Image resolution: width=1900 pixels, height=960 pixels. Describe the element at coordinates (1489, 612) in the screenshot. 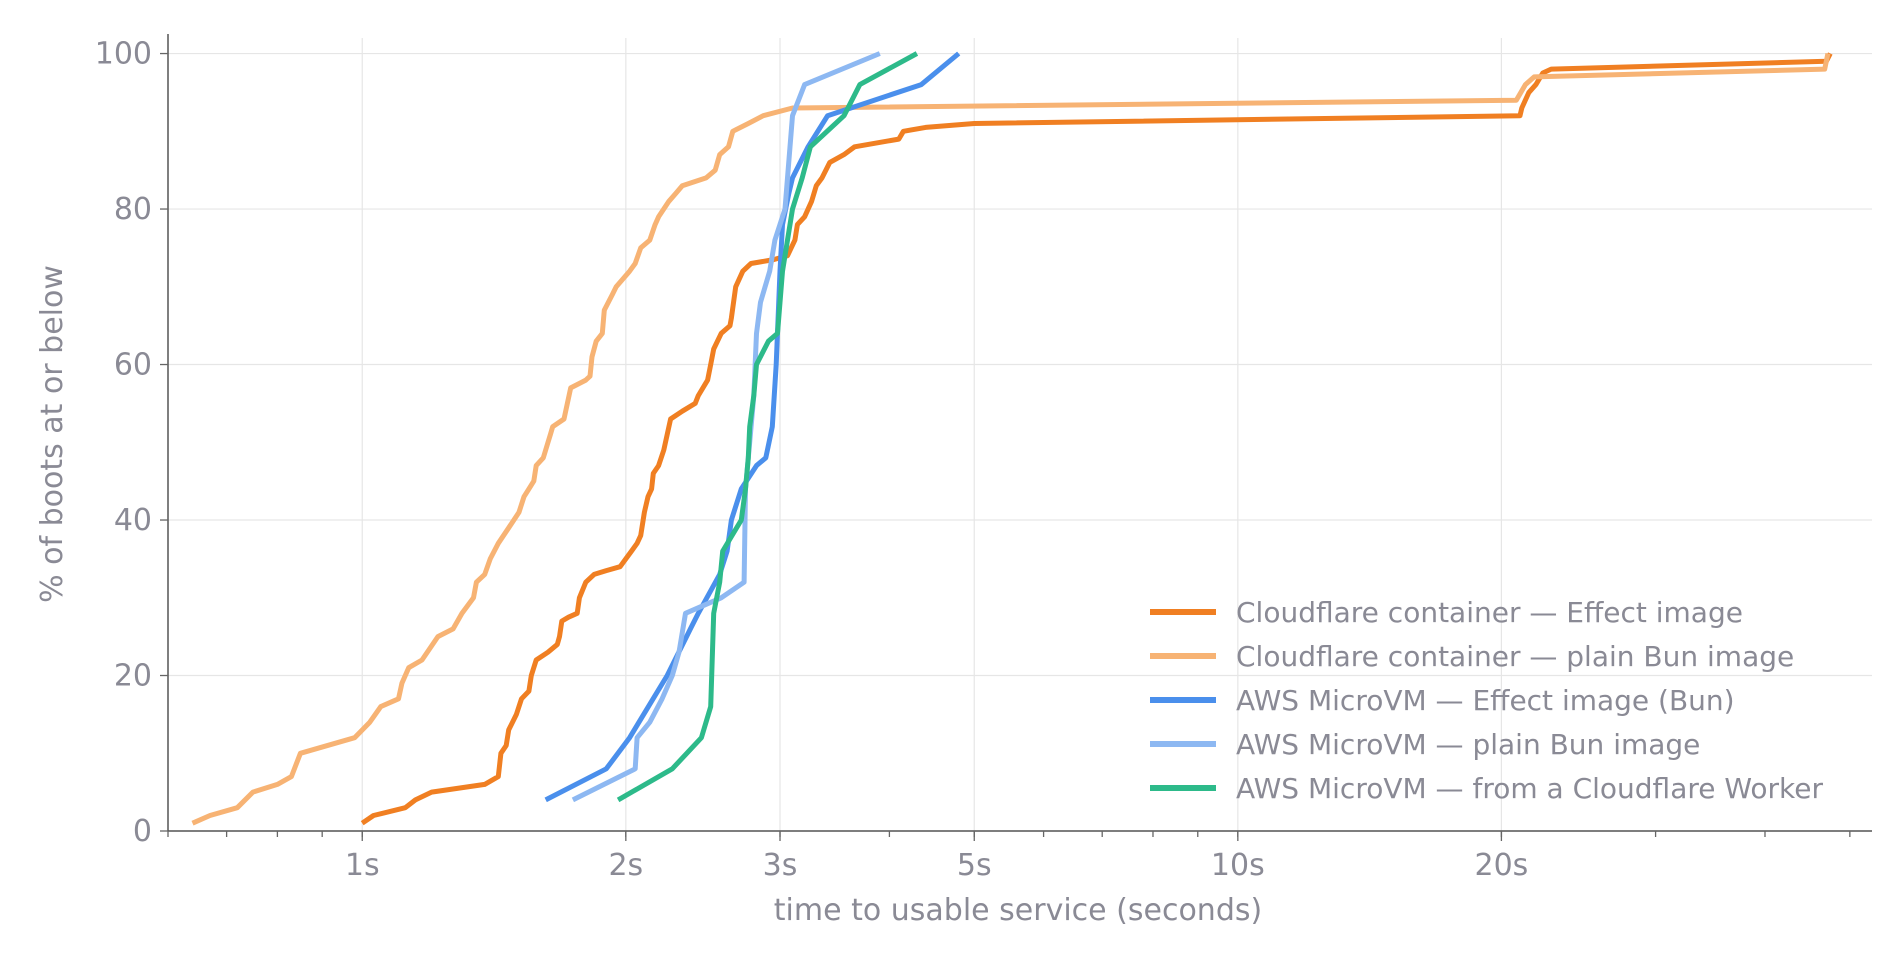

I see `legend-label-1: Cloudflare container — Effect image` at that location.